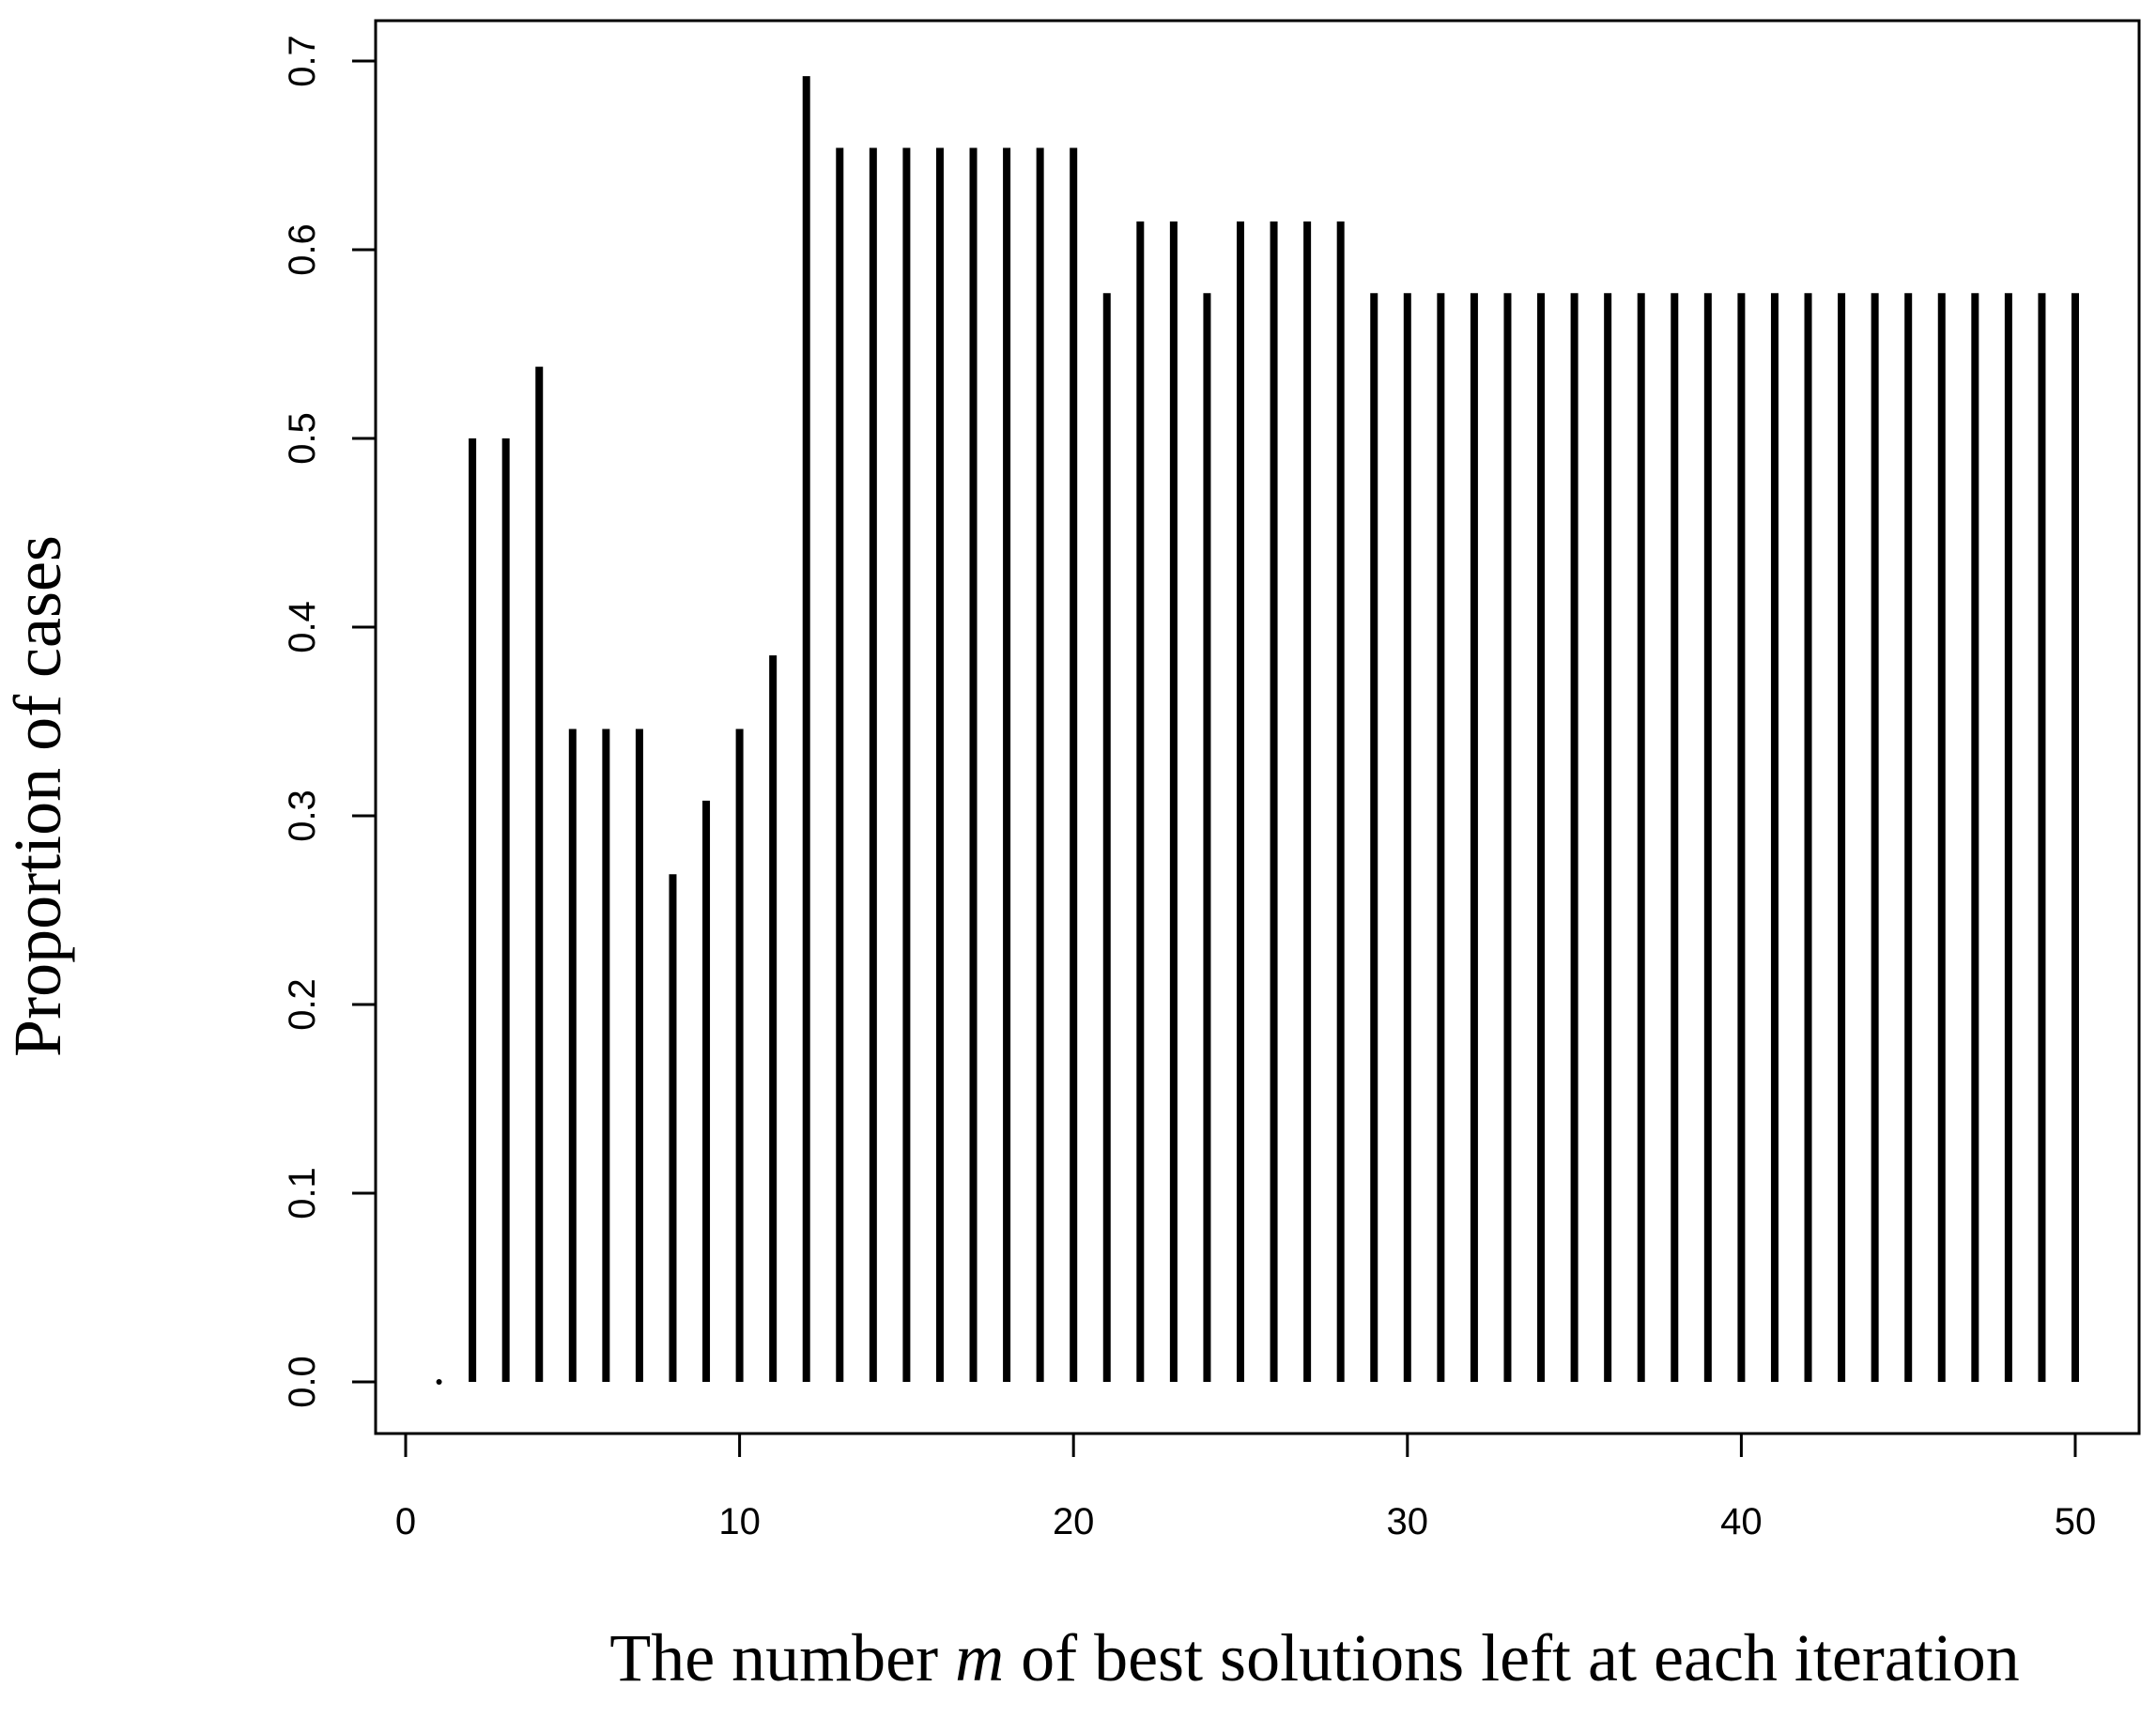 Image resolution: width=2156 pixels, height=1733 pixels. What do you see at coordinates (302, 1382) in the screenshot?
I see `y-tick-label: 0.0` at bounding box center [302, 1382].